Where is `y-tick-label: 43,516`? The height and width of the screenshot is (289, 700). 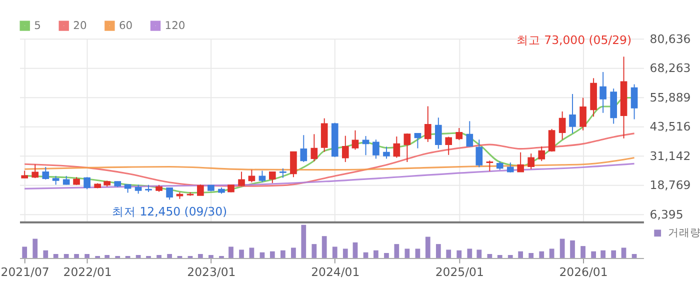 y-tick-label: 43,516 is located at coordinates (670, 127).